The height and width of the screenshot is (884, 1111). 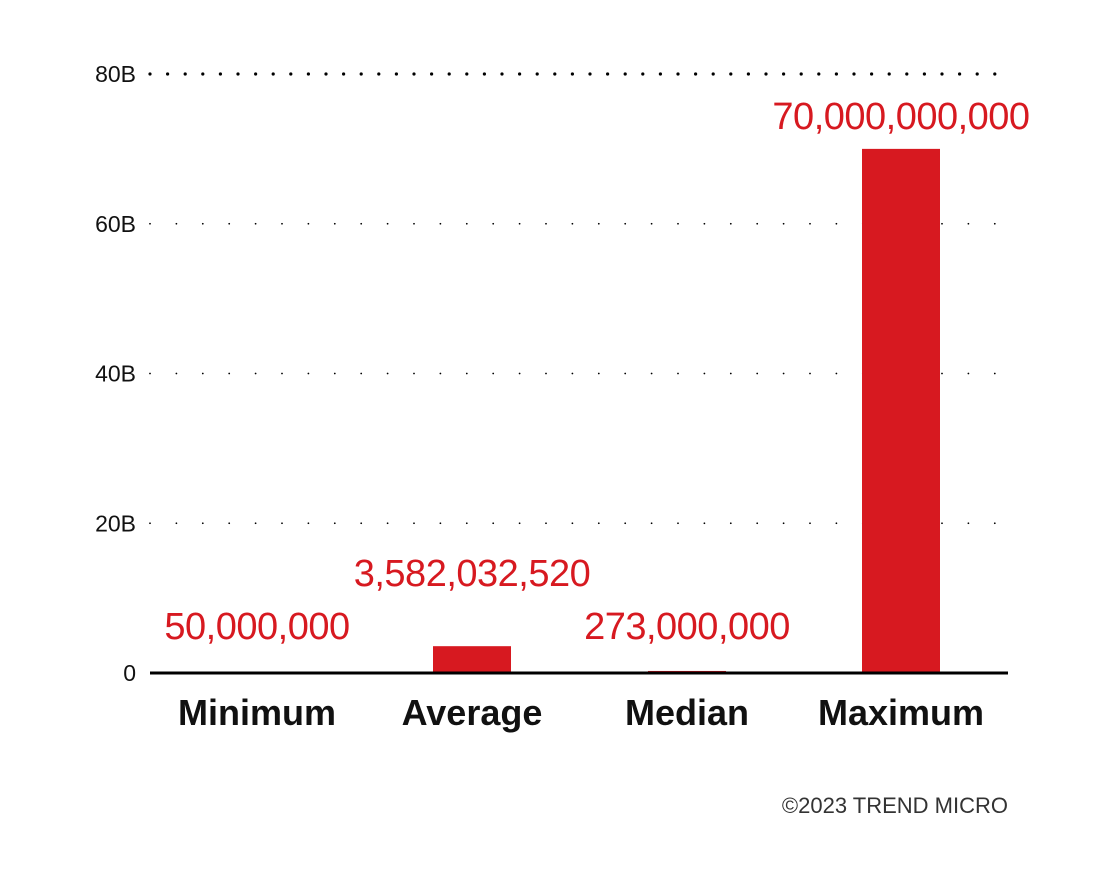 What do you see at coordinates (472, 712) in the screenshot?
I see `x-category-label: Average` at bounding box center [472, 712].